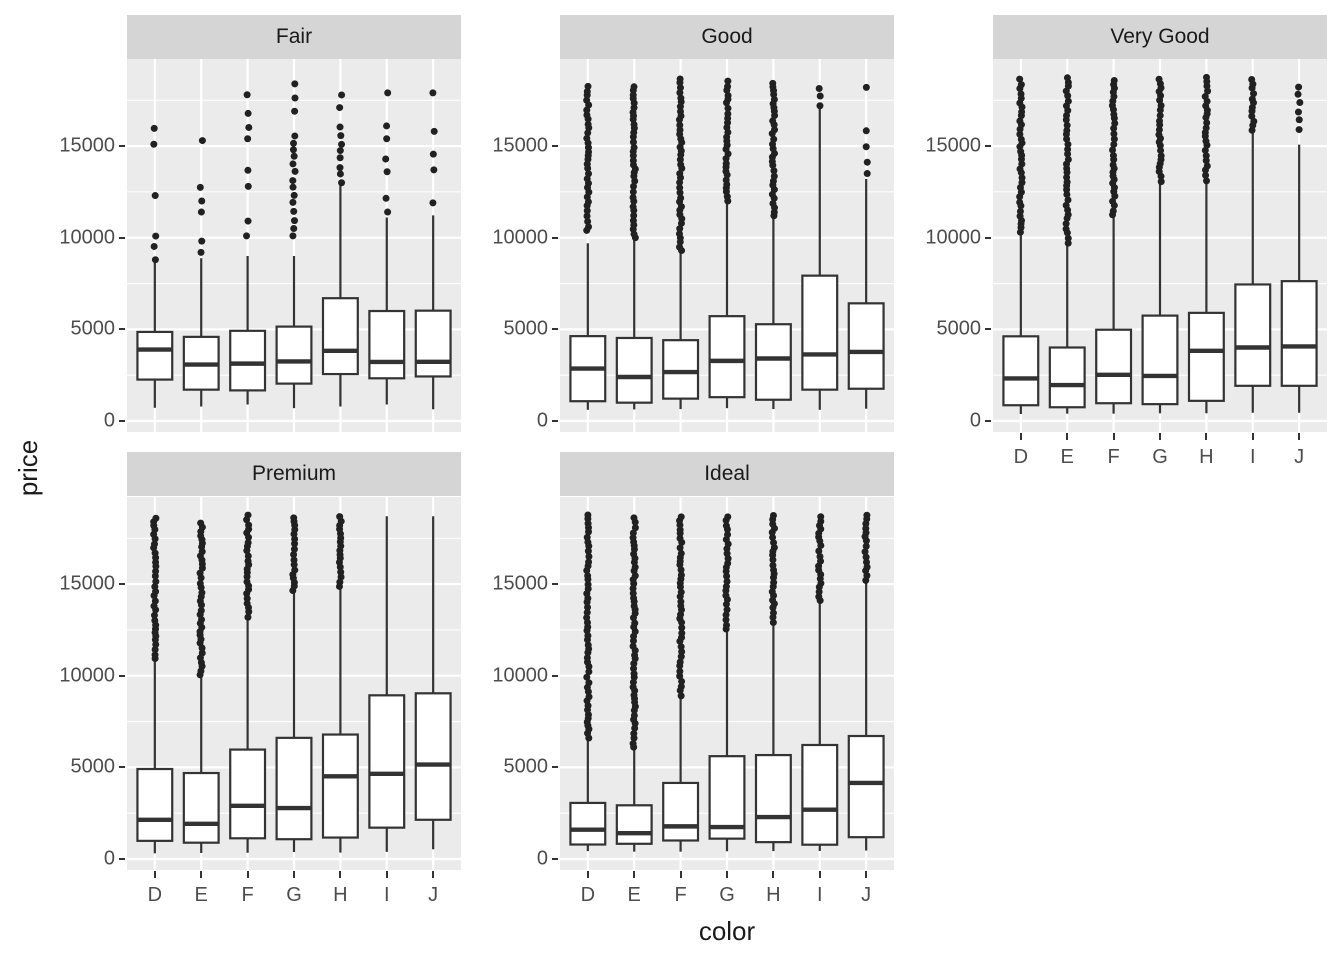  I want to click on boxplot-good-I, so click(820, 247).